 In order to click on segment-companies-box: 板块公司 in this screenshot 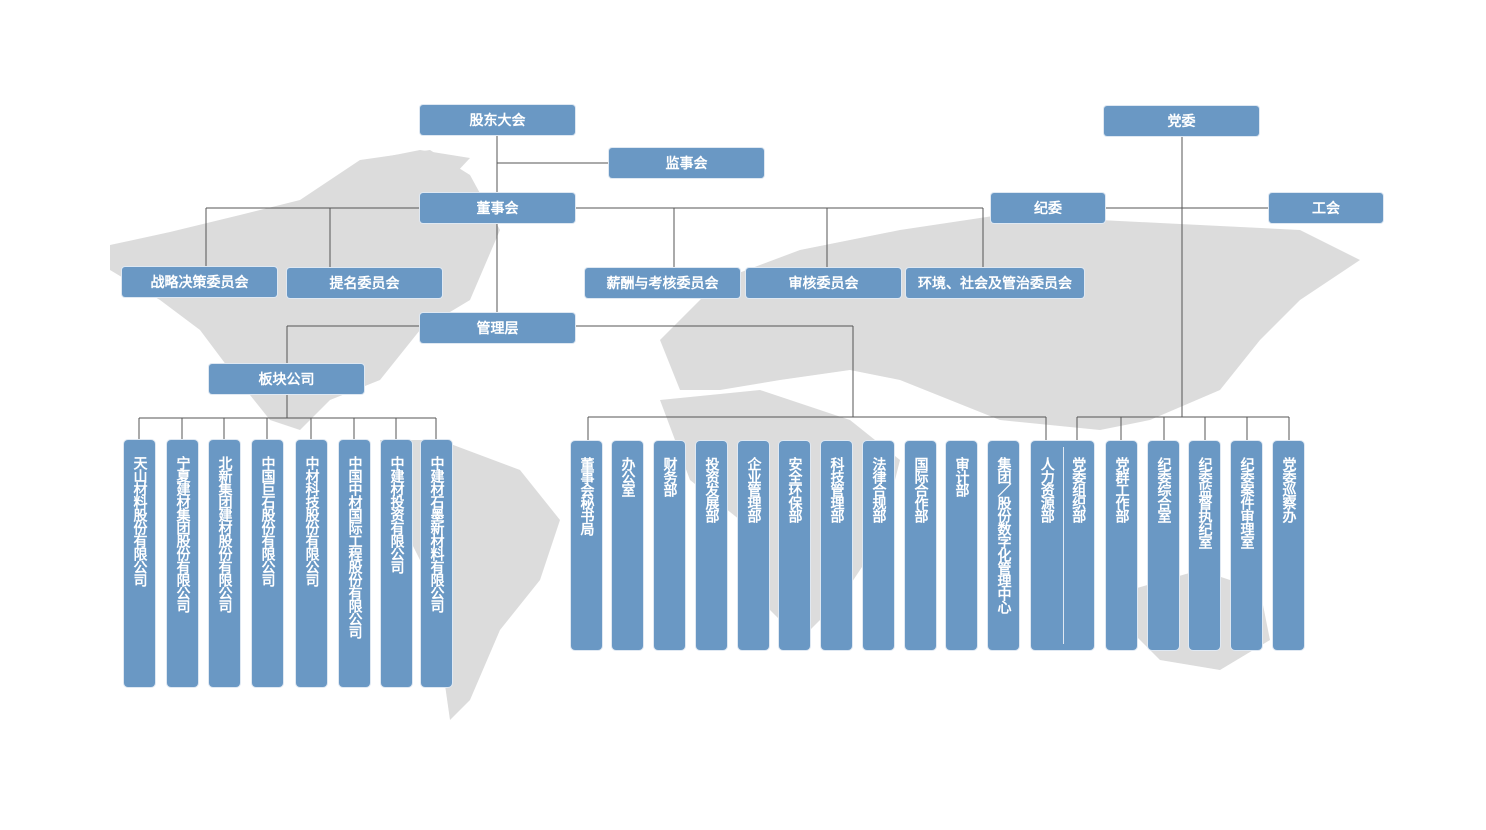, I will do `click(286, 379)`.